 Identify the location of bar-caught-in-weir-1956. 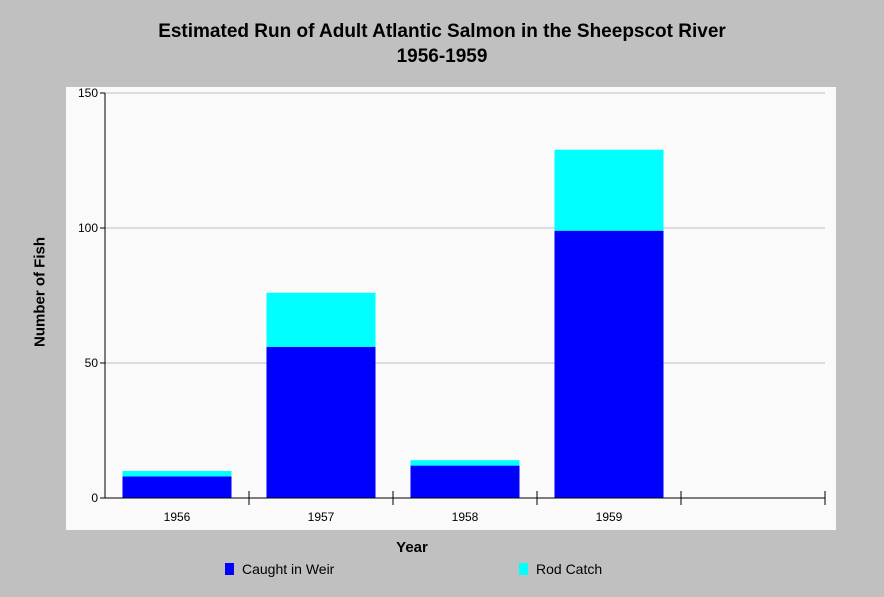
(177, 487).